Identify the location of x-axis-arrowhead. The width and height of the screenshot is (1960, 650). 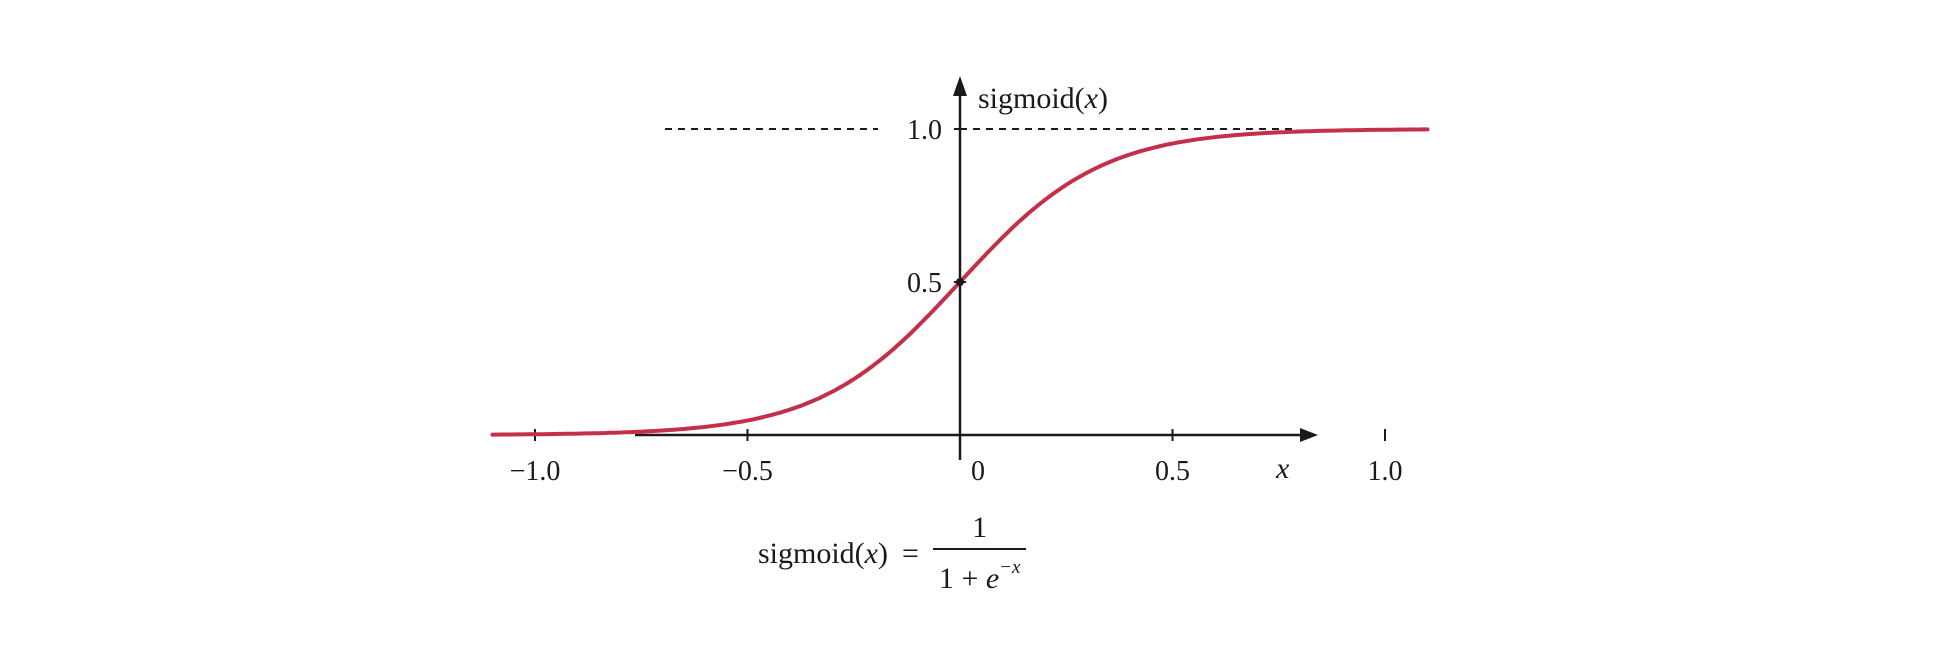
(1309, 435).